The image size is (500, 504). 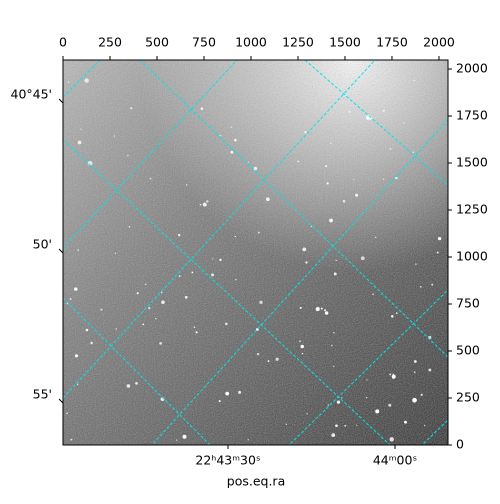 I want to click on x-tick-label: 2000, so click(x=439, y=42).